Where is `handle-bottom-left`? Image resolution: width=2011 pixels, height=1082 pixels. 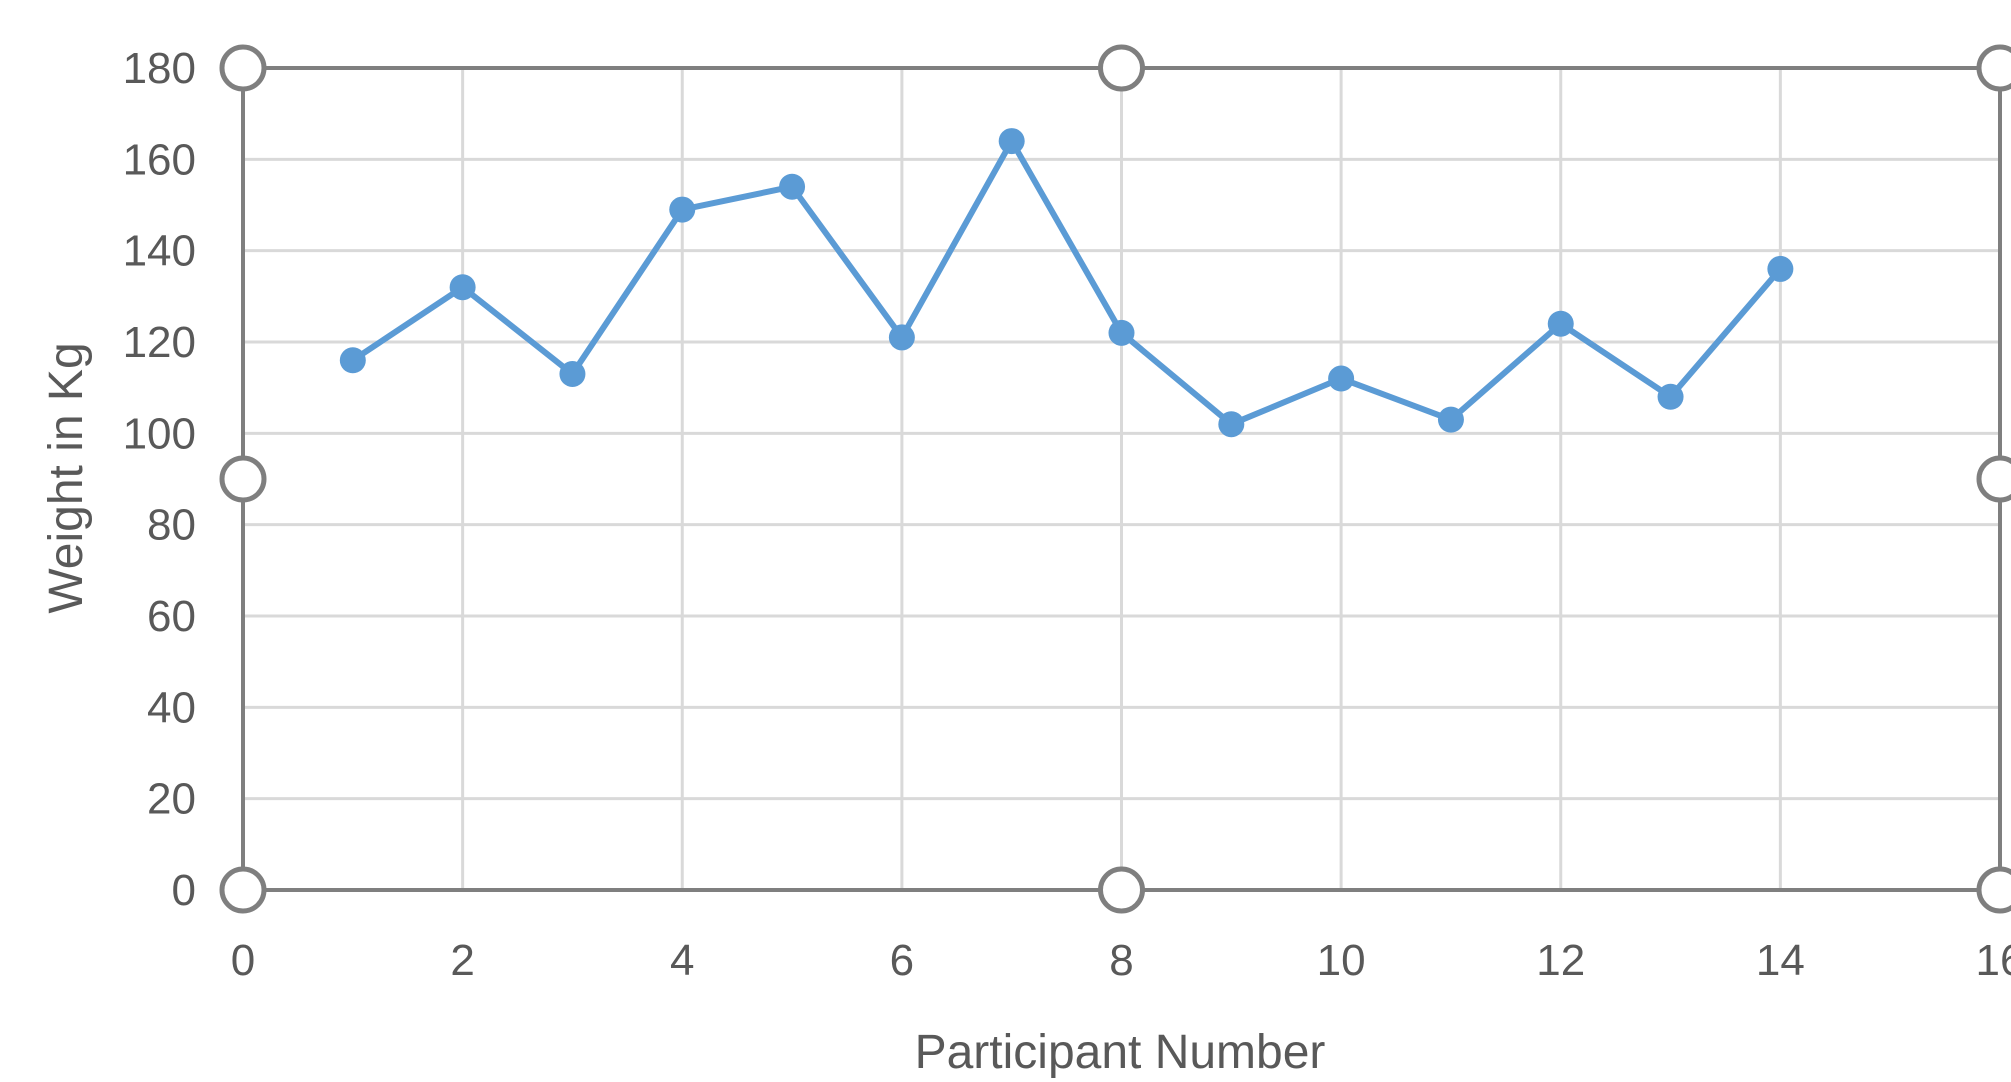
handle-bottom-left is located at coordinates (243, 890).